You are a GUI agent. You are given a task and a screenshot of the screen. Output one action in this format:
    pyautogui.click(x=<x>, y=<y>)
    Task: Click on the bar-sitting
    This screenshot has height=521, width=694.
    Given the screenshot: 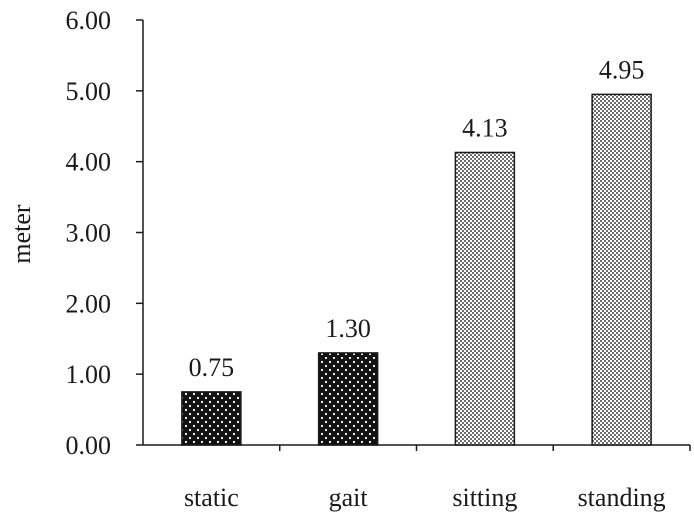 What is the action you would take?
    pyautogui.click(x=485, y=298)
    